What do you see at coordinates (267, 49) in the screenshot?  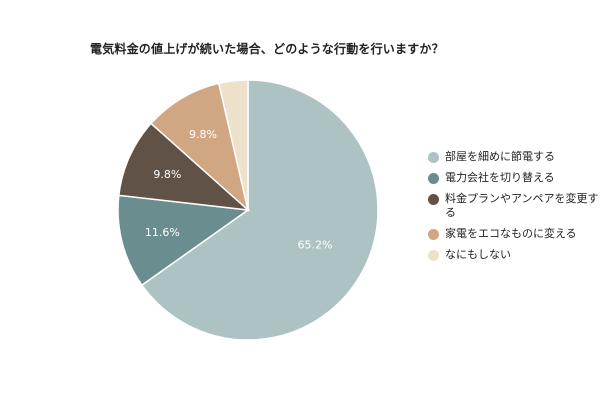 I see `chart-title: 電気料金の値上げが続いた場合、どのような行動を行いますか？` at bounding box center [267, 49].